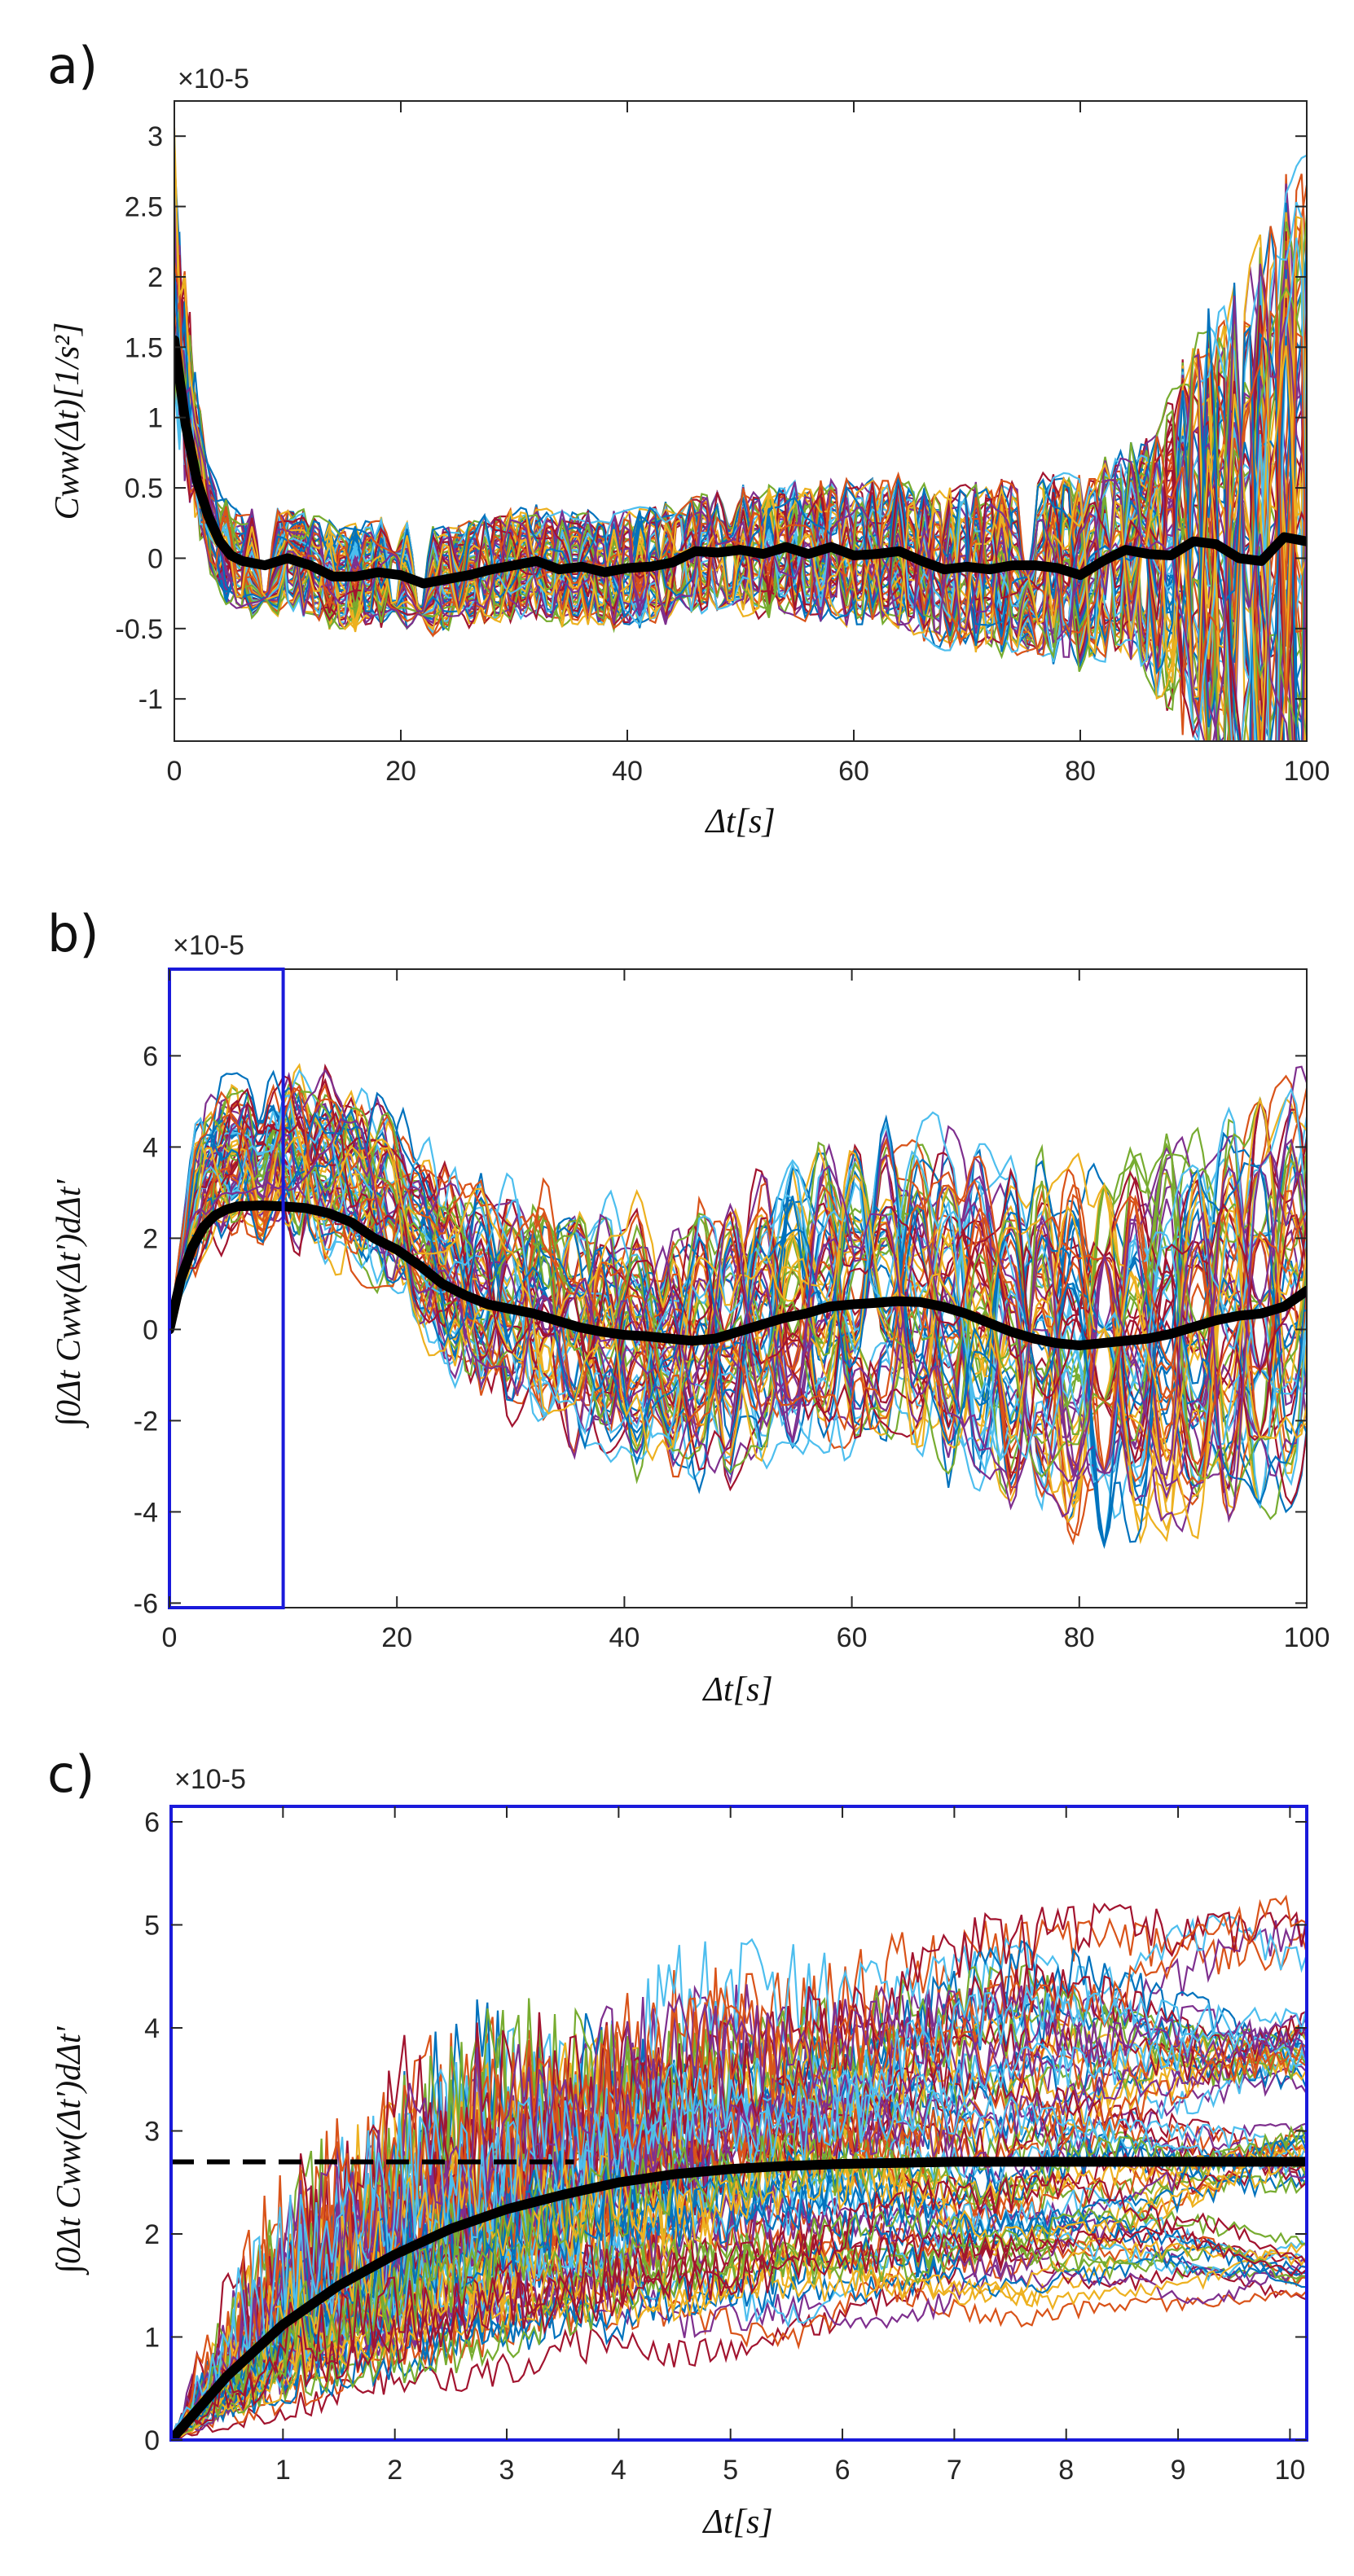  What do you see at coordinates (152, 1925) in the screenshot?
I see `y-tick-label: 5` at bounding box center [152, 1925].